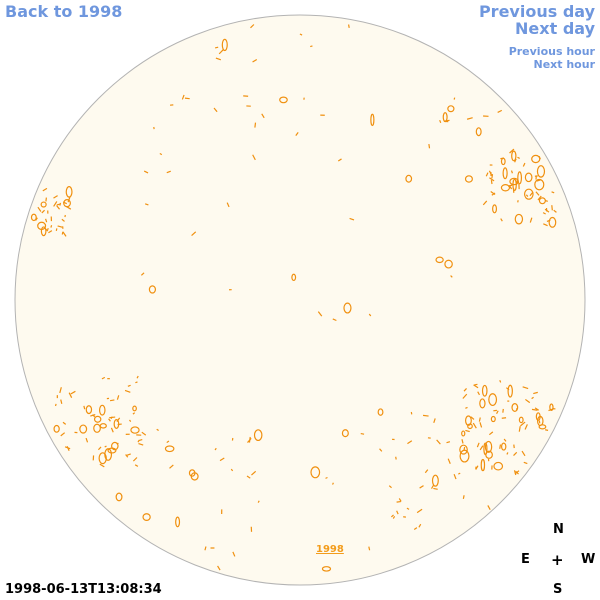 The image size is (600, 600). What do you see at coordinates (525, 559) in the screenshot?
I see `compass-east: E` at bounding box center [525, 559].